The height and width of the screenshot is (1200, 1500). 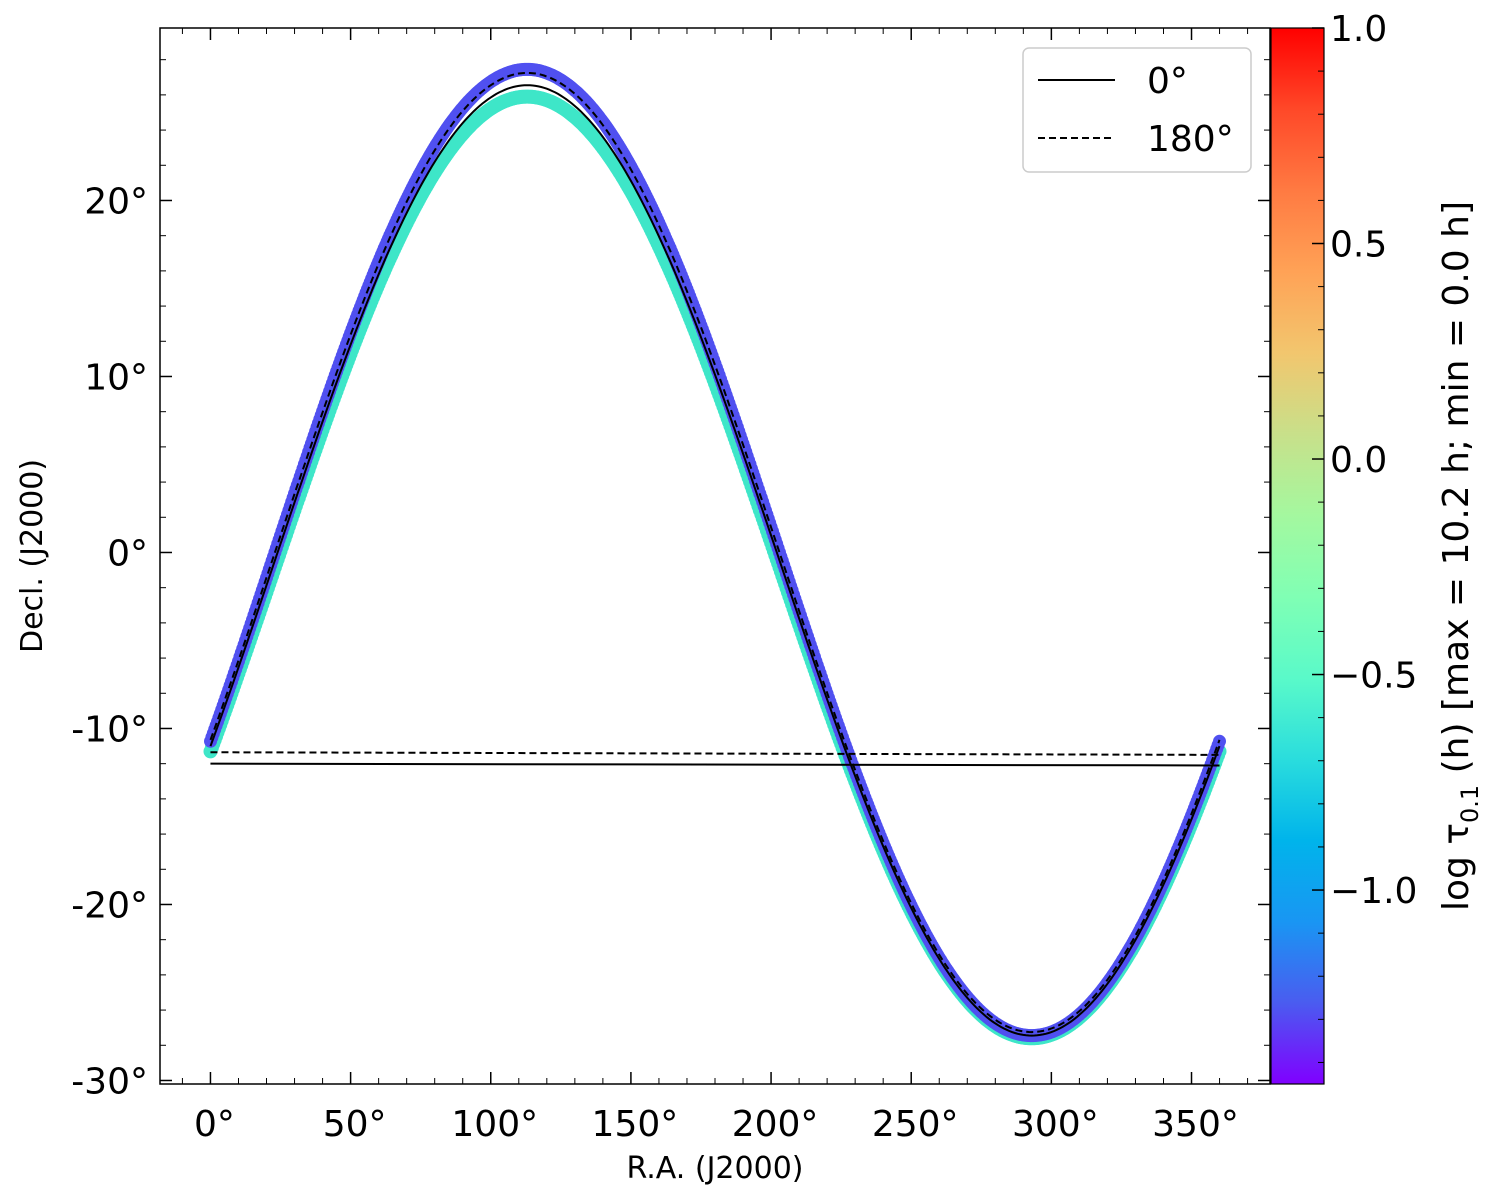 I want to click on x-tick-label: 300°, so click(x=1055, y=1124).